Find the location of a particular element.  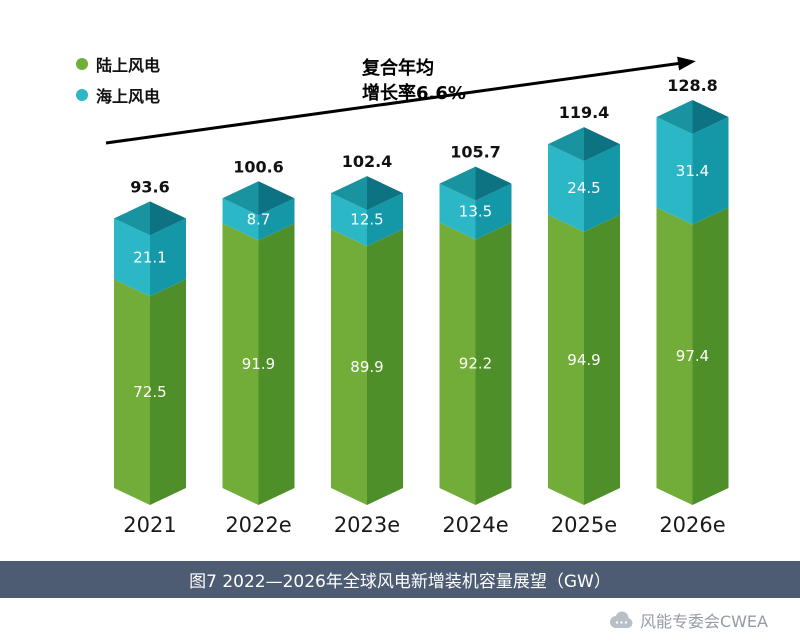

total-label: 100.6 is located at coordinates (258, 166).